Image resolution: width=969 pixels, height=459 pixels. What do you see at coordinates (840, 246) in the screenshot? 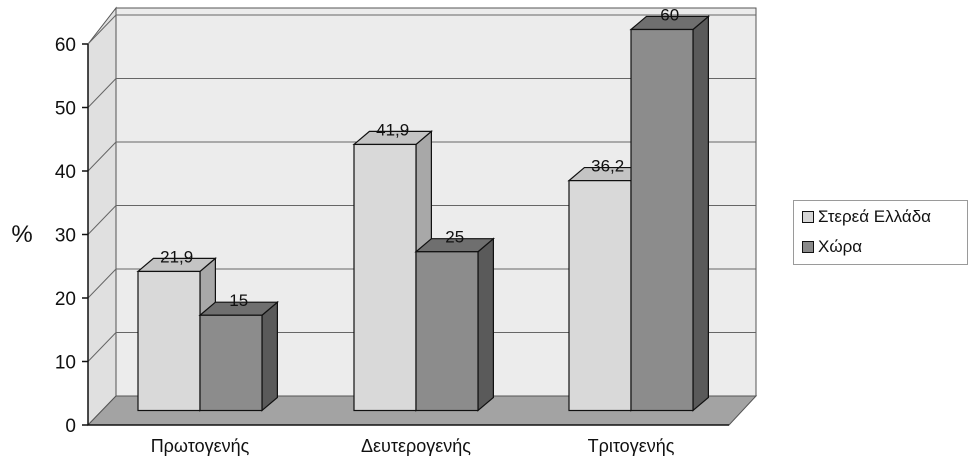
I see `legend-label-series-2: Χώρα` at bounding box center [840, 246].